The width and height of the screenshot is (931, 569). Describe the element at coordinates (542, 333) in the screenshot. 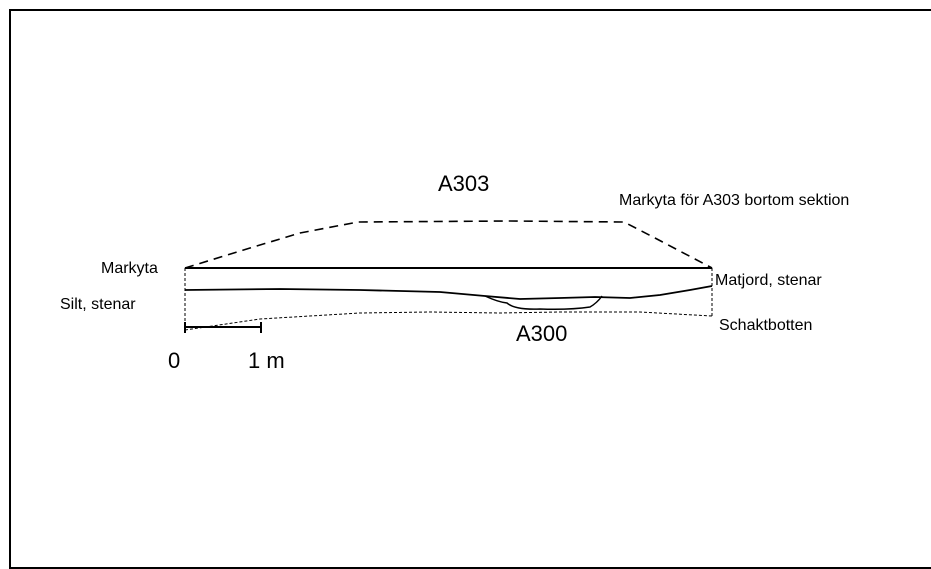

I see `feature-label-a300: A300` at that location.